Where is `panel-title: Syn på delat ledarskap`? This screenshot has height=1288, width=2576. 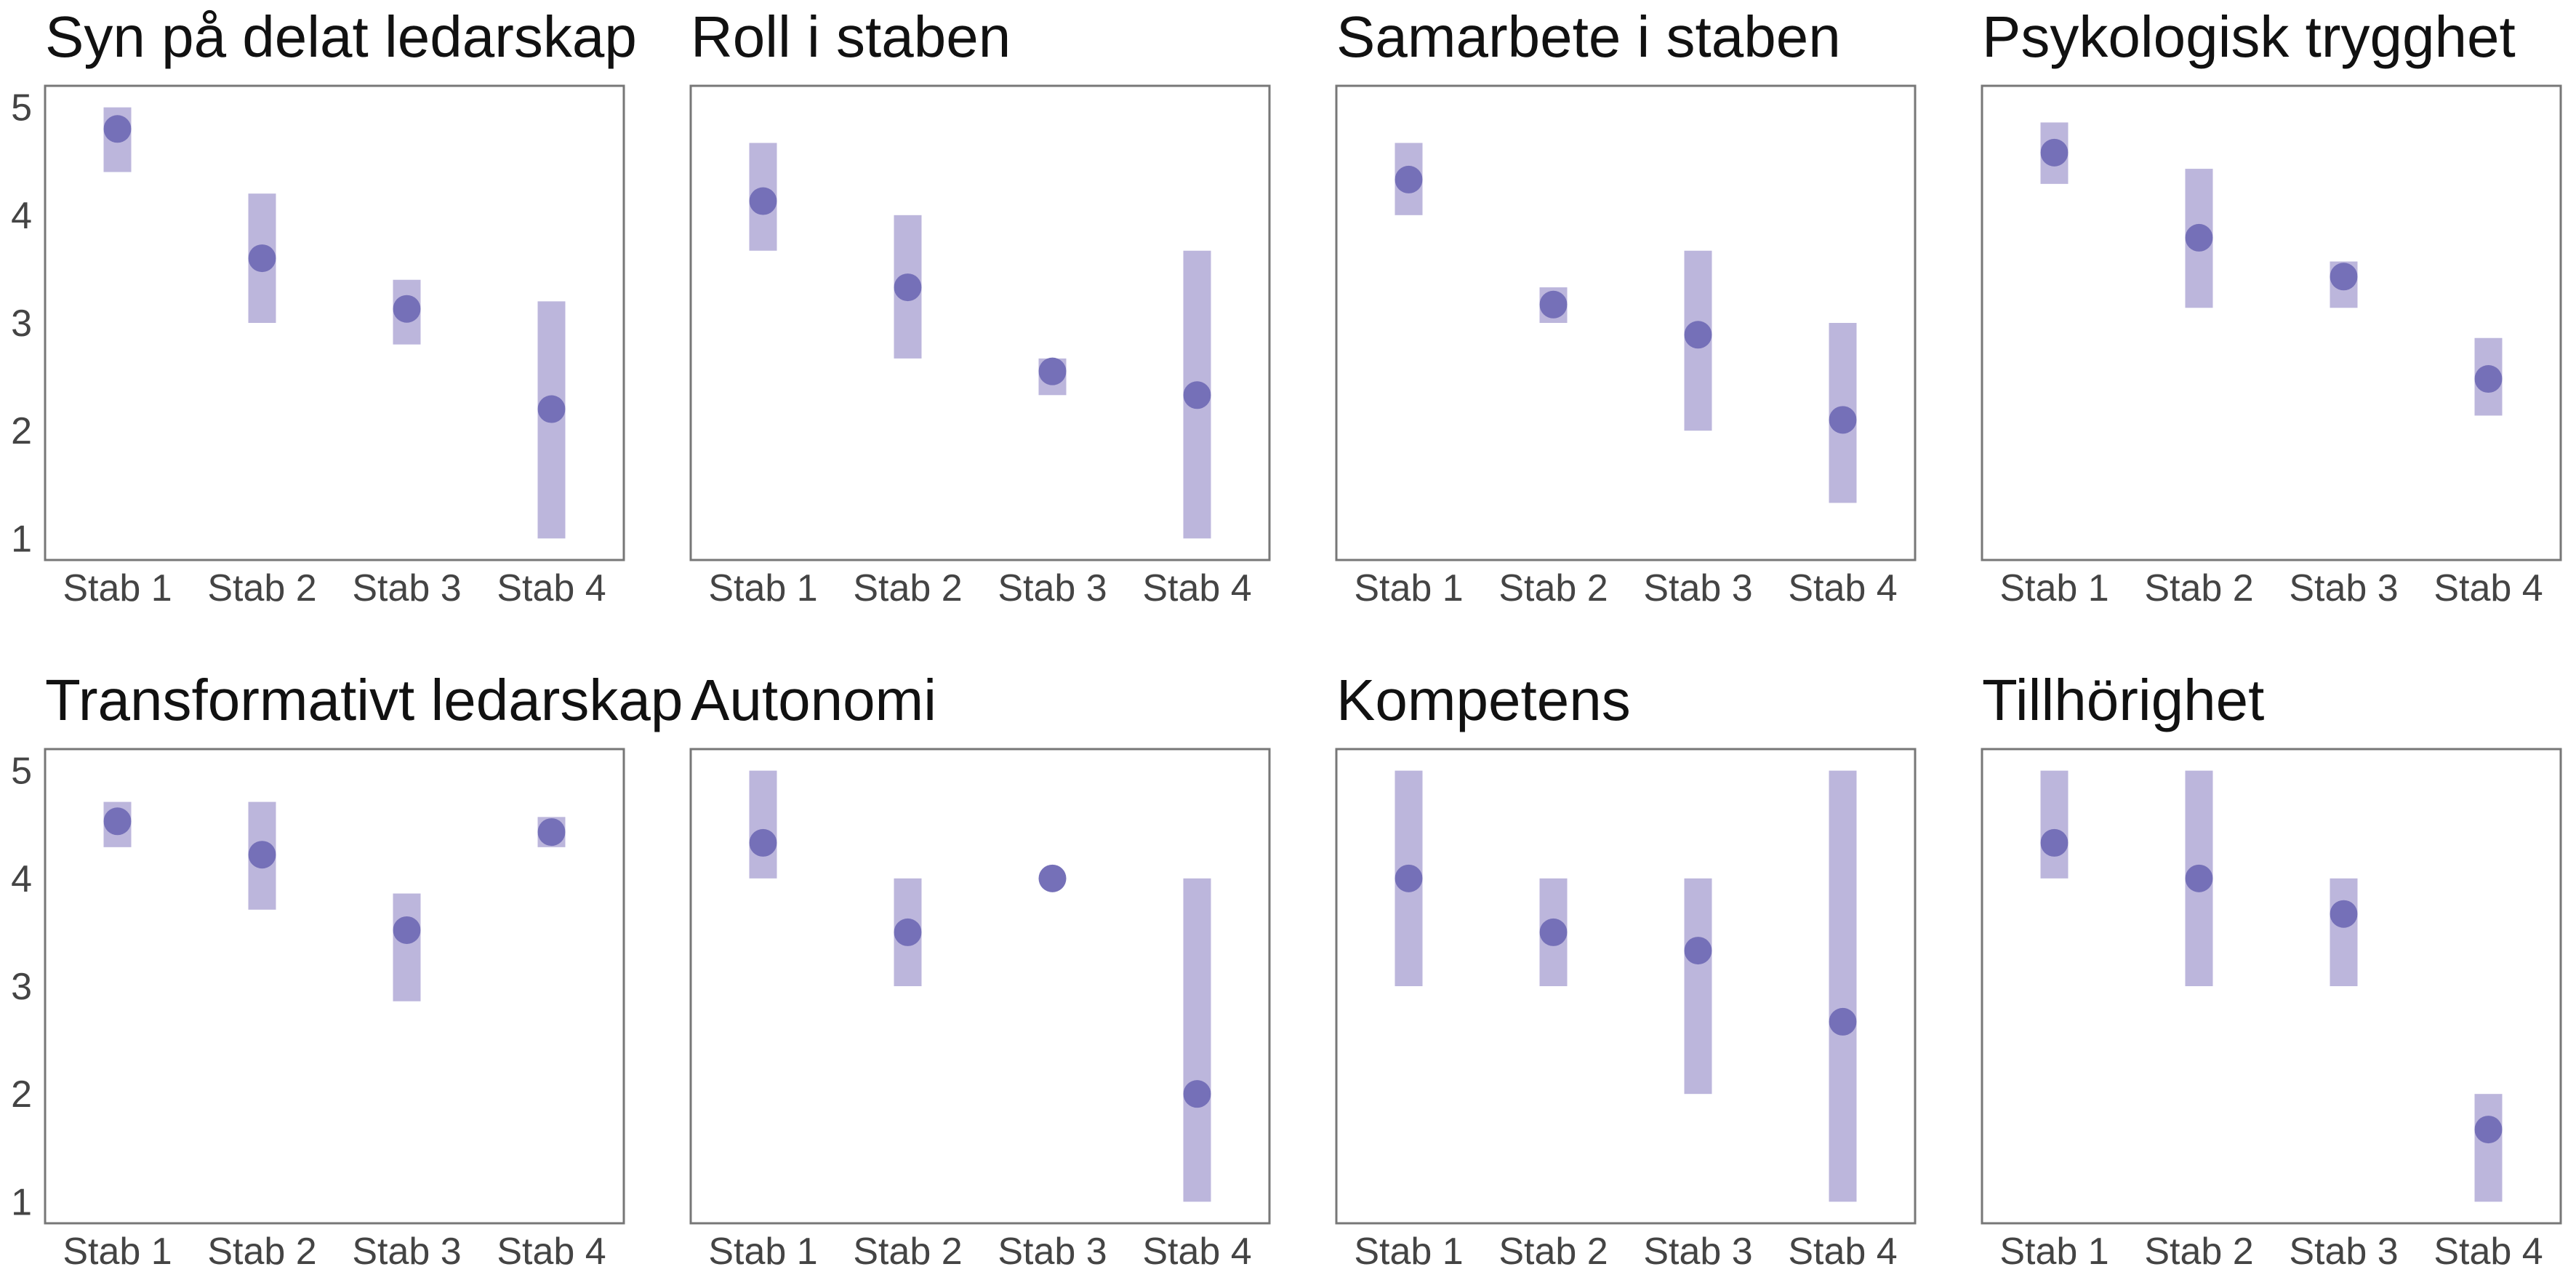
panel-title: Syn på delat ledarskap is located at coordinates (341, 36).